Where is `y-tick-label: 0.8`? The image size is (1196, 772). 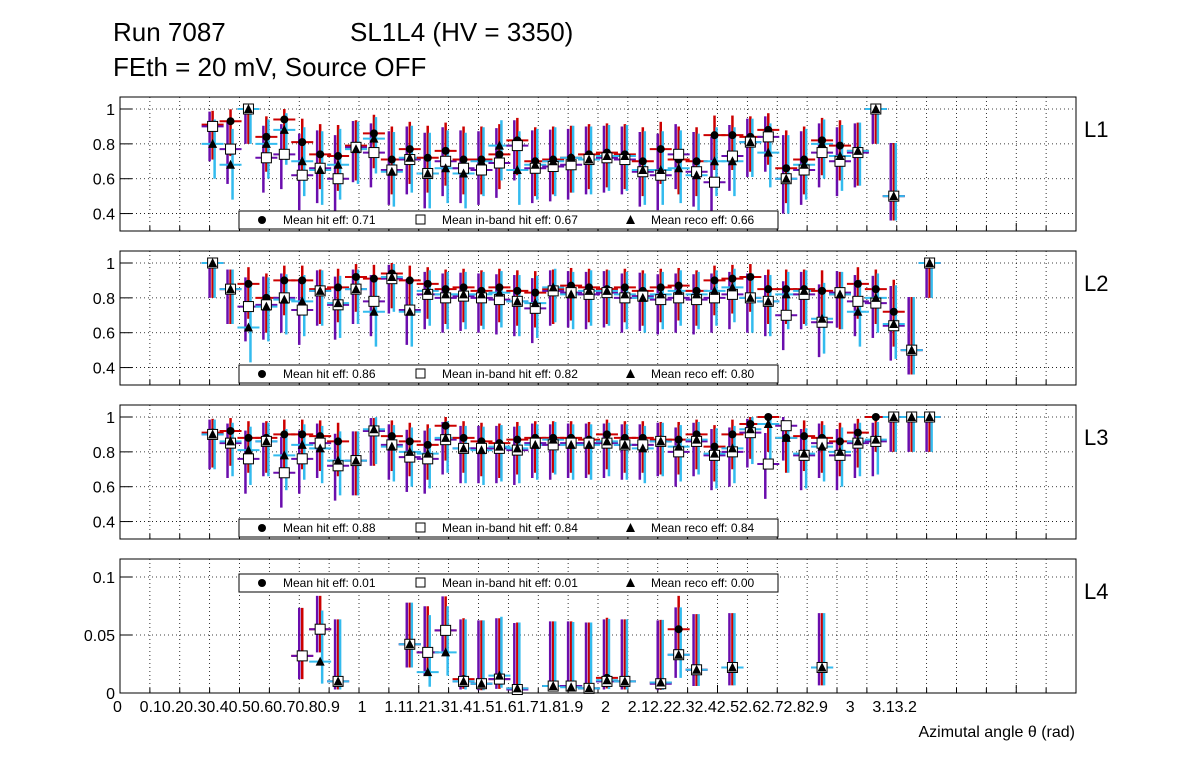 y-tick-label: 0.8 is located at coordinates (104, 299).